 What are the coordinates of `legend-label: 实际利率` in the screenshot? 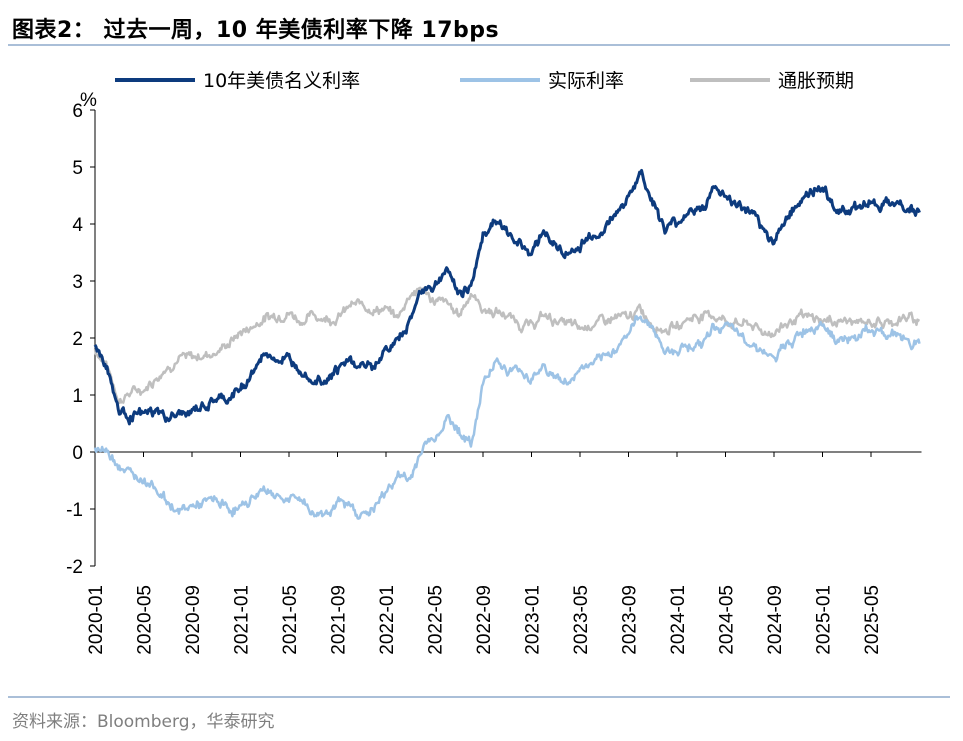 It's located at (586, 81).